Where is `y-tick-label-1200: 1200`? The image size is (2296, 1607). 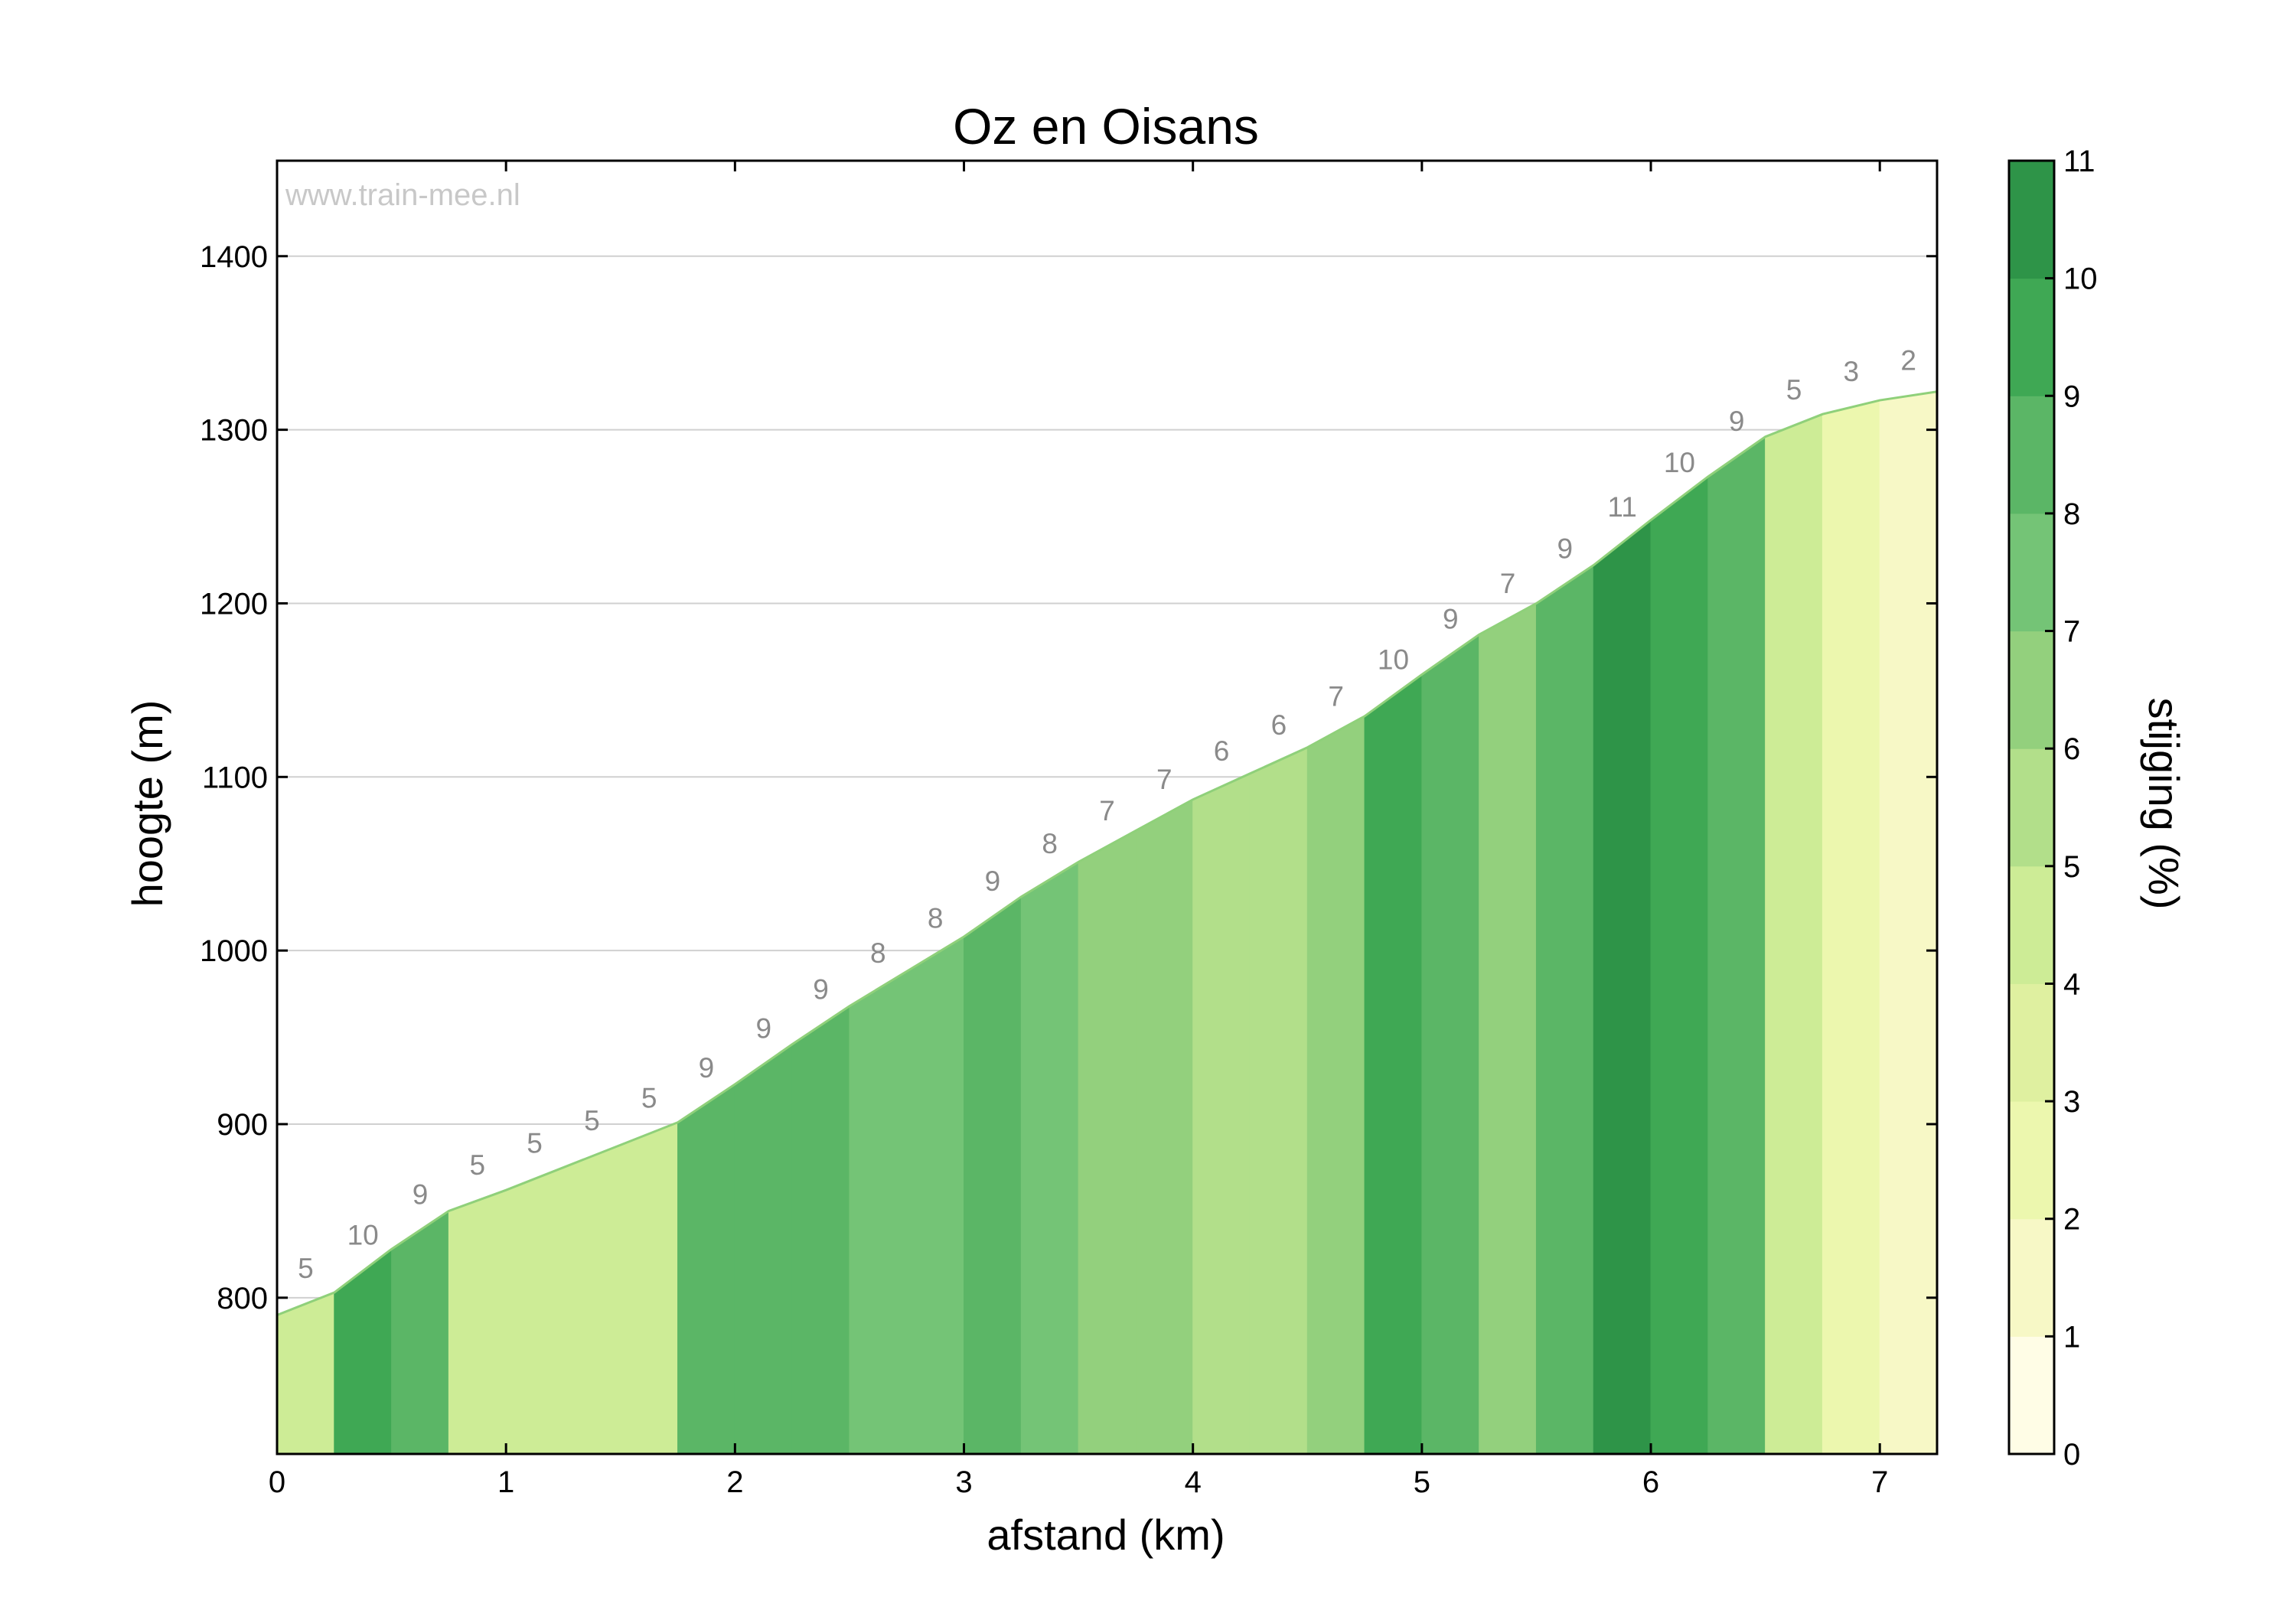 y-tick-label-1200: 1200 is located at coordinates (234, 604).